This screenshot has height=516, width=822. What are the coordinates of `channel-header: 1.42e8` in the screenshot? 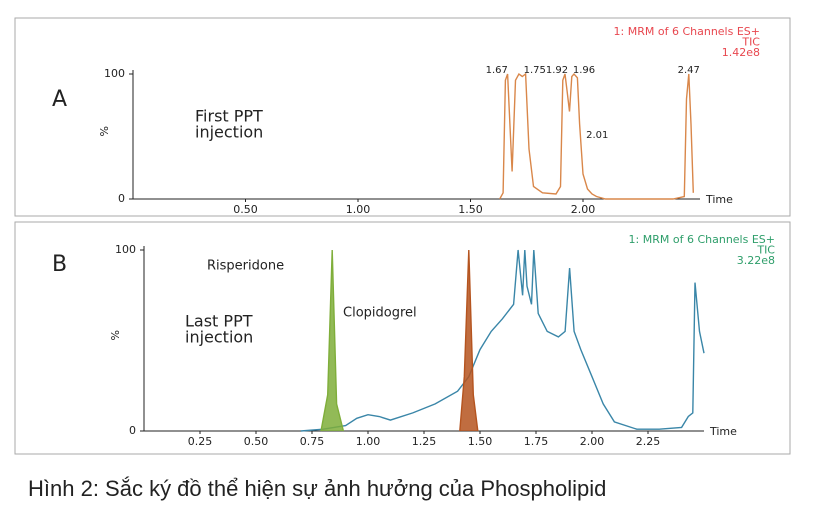 It's located at (741, 52).